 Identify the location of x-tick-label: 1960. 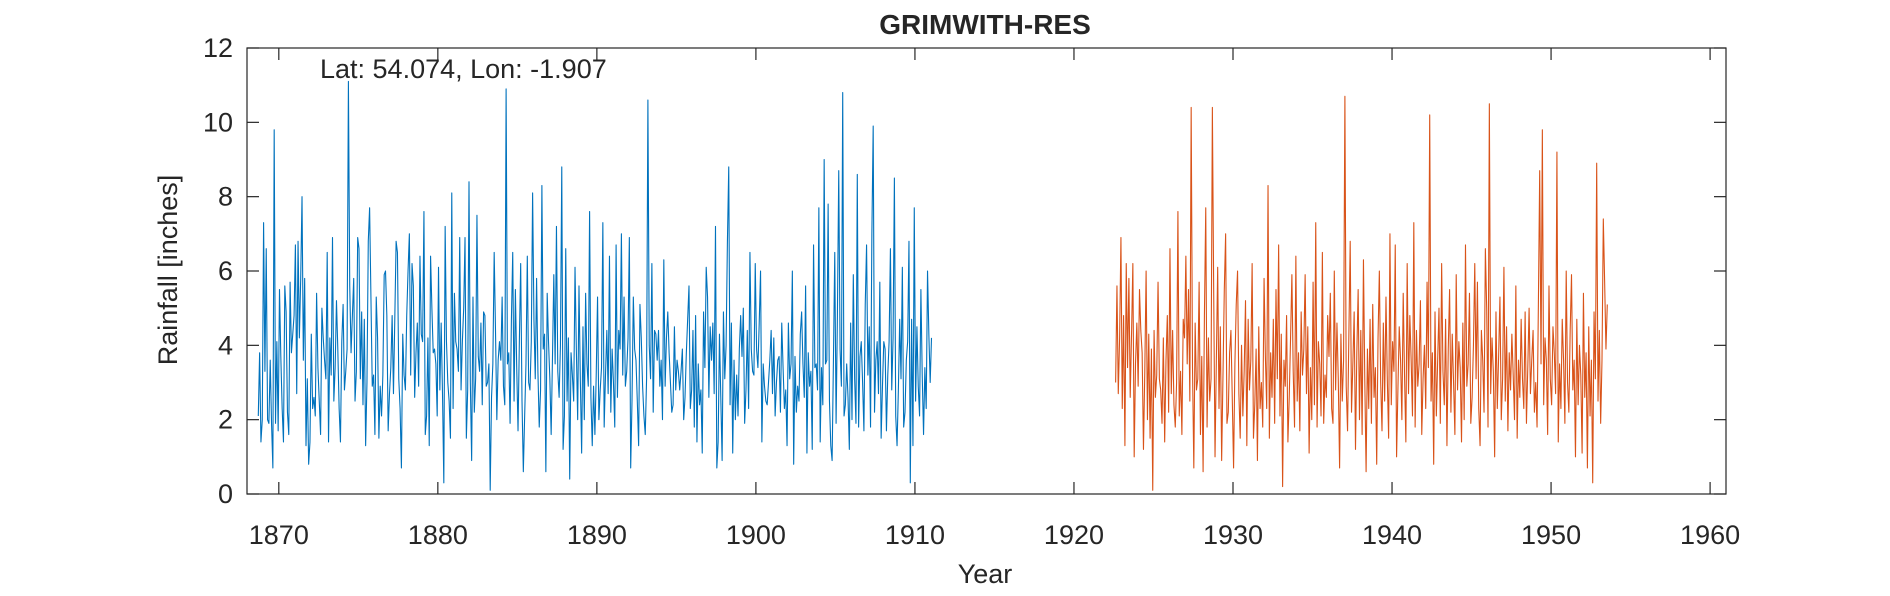
(1710, 535).